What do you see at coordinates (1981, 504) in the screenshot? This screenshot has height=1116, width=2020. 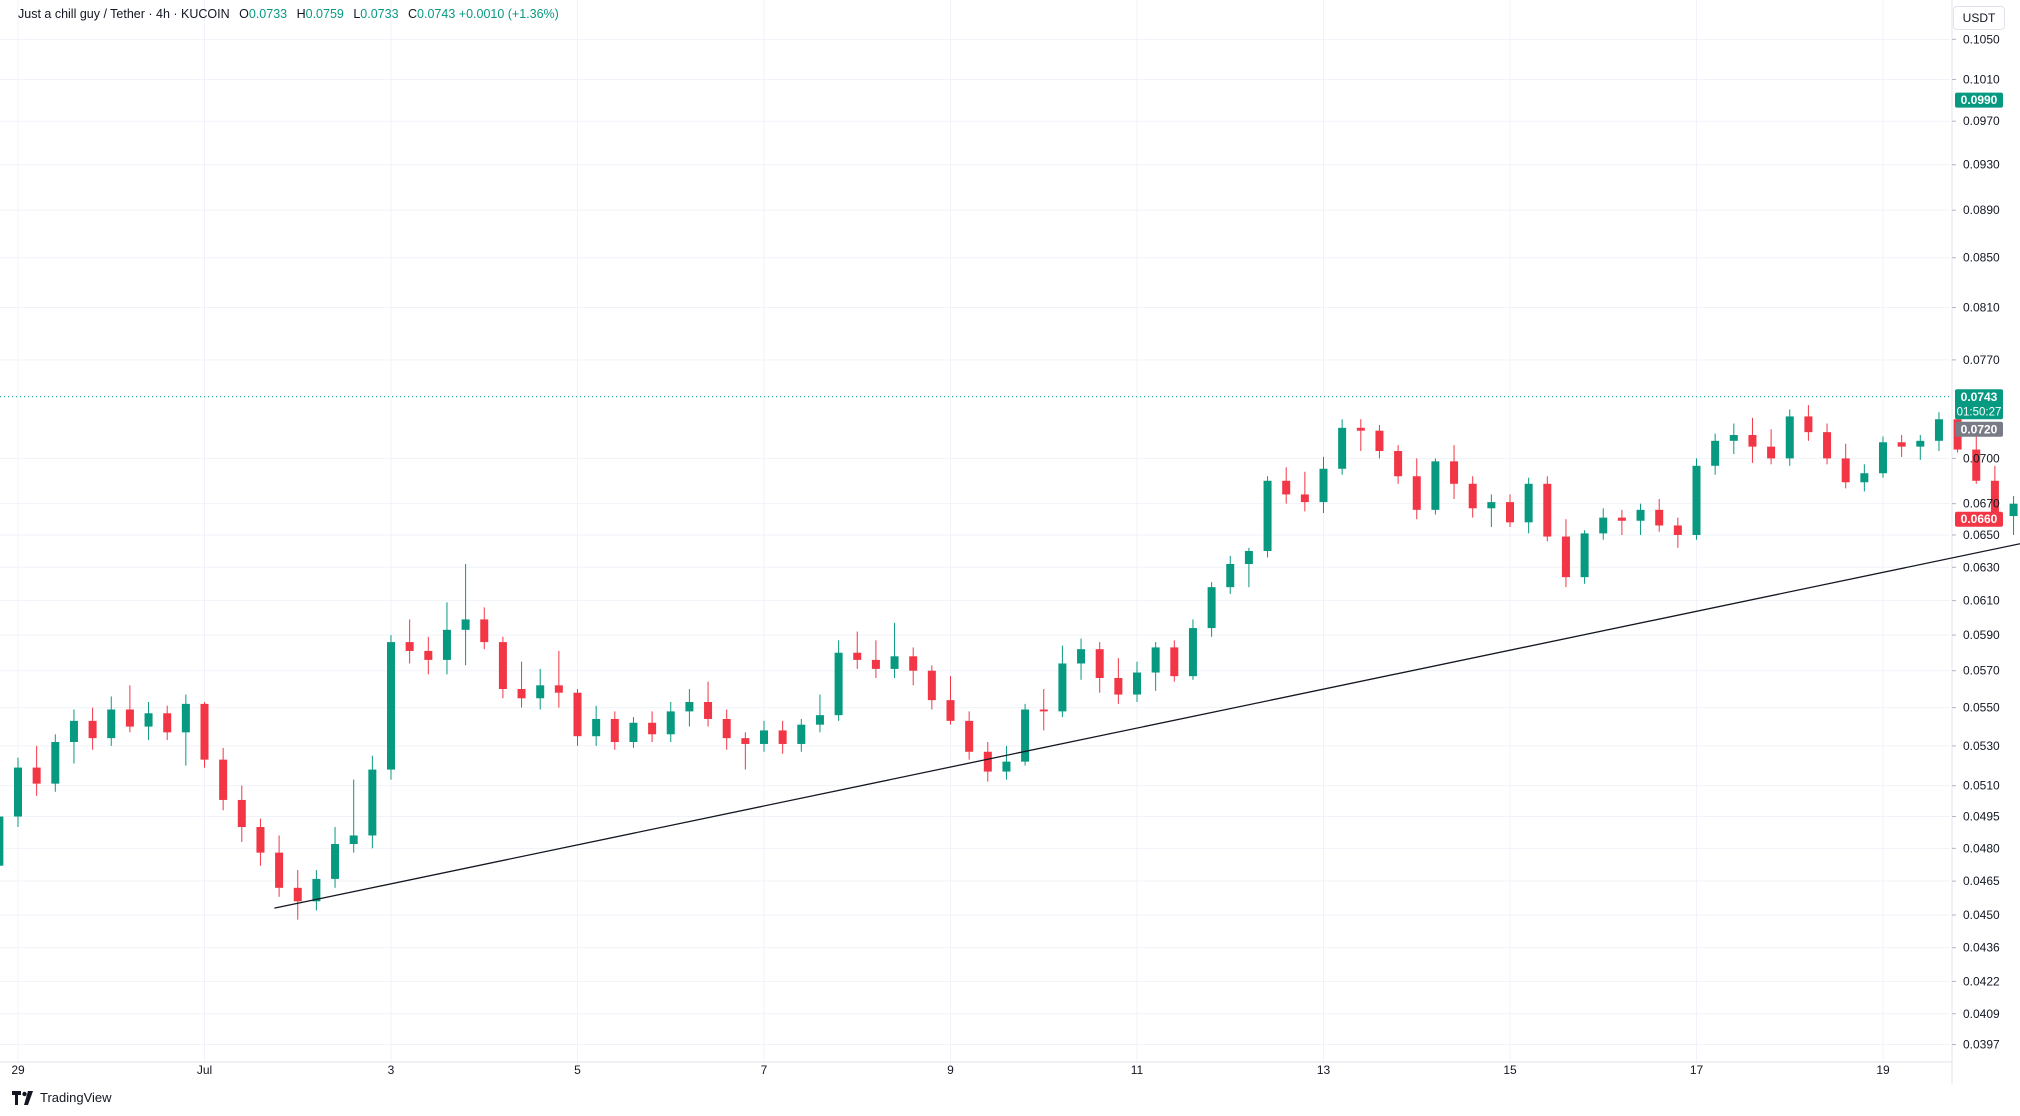 I see `y-tick-label: 0.0670` at bounding box center [1981, 504].